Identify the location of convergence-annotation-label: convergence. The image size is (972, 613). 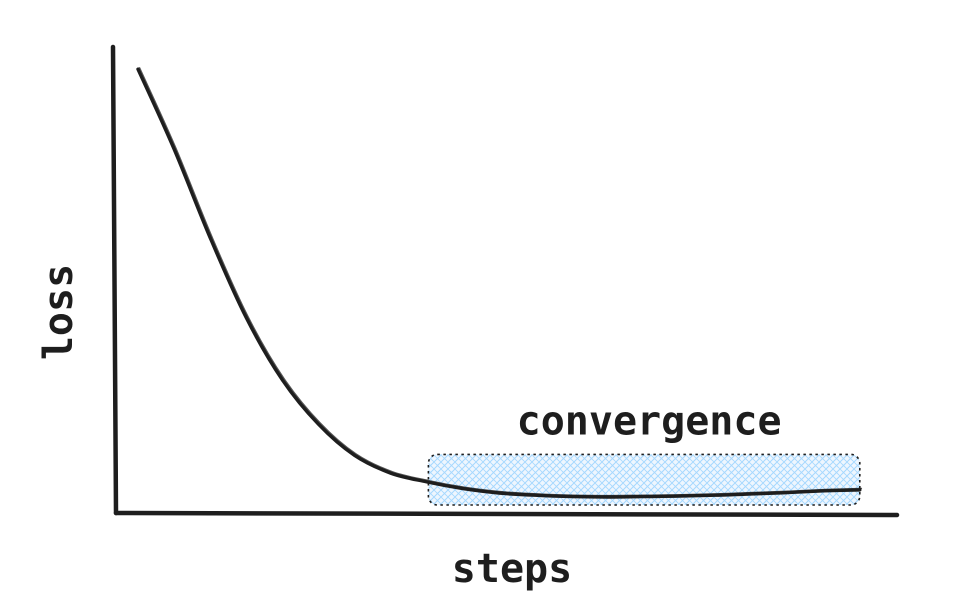
(649, 421).